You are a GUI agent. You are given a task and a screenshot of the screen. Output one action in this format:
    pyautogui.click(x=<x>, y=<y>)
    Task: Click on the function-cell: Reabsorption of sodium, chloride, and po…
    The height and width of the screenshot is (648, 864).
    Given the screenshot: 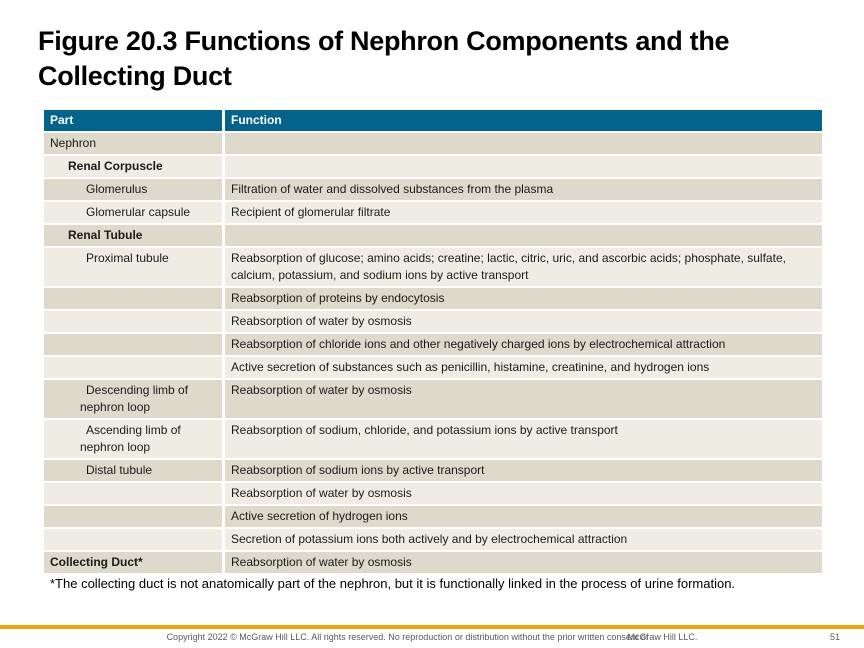 What is the action you would take?
    pyautogui.click(x=523, y=439)
    